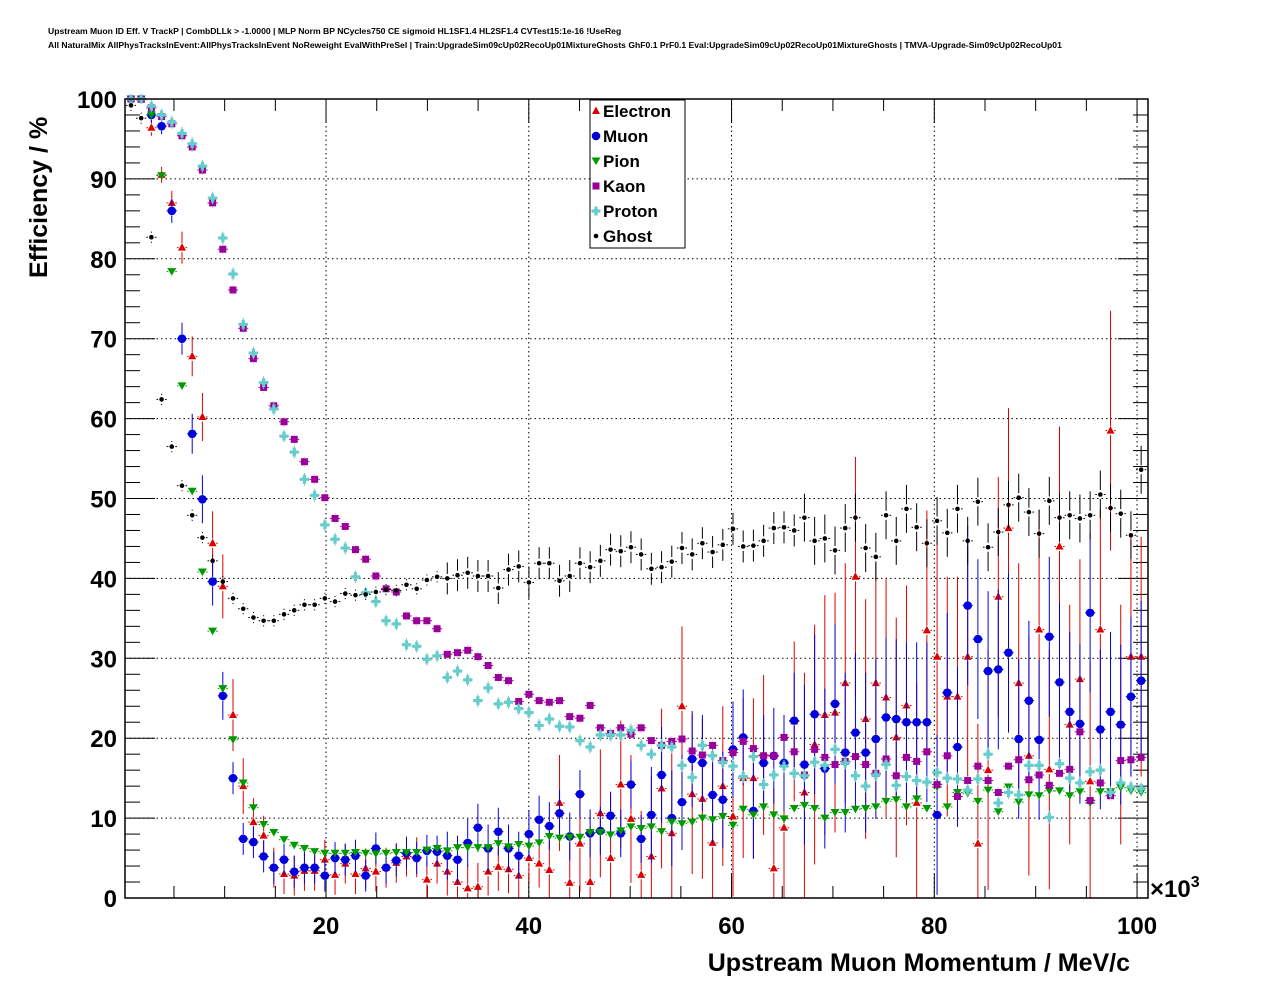  Describe the element at coordinates (103, 739) in the screenshot. I see `y-tick-label: 20` at that location.